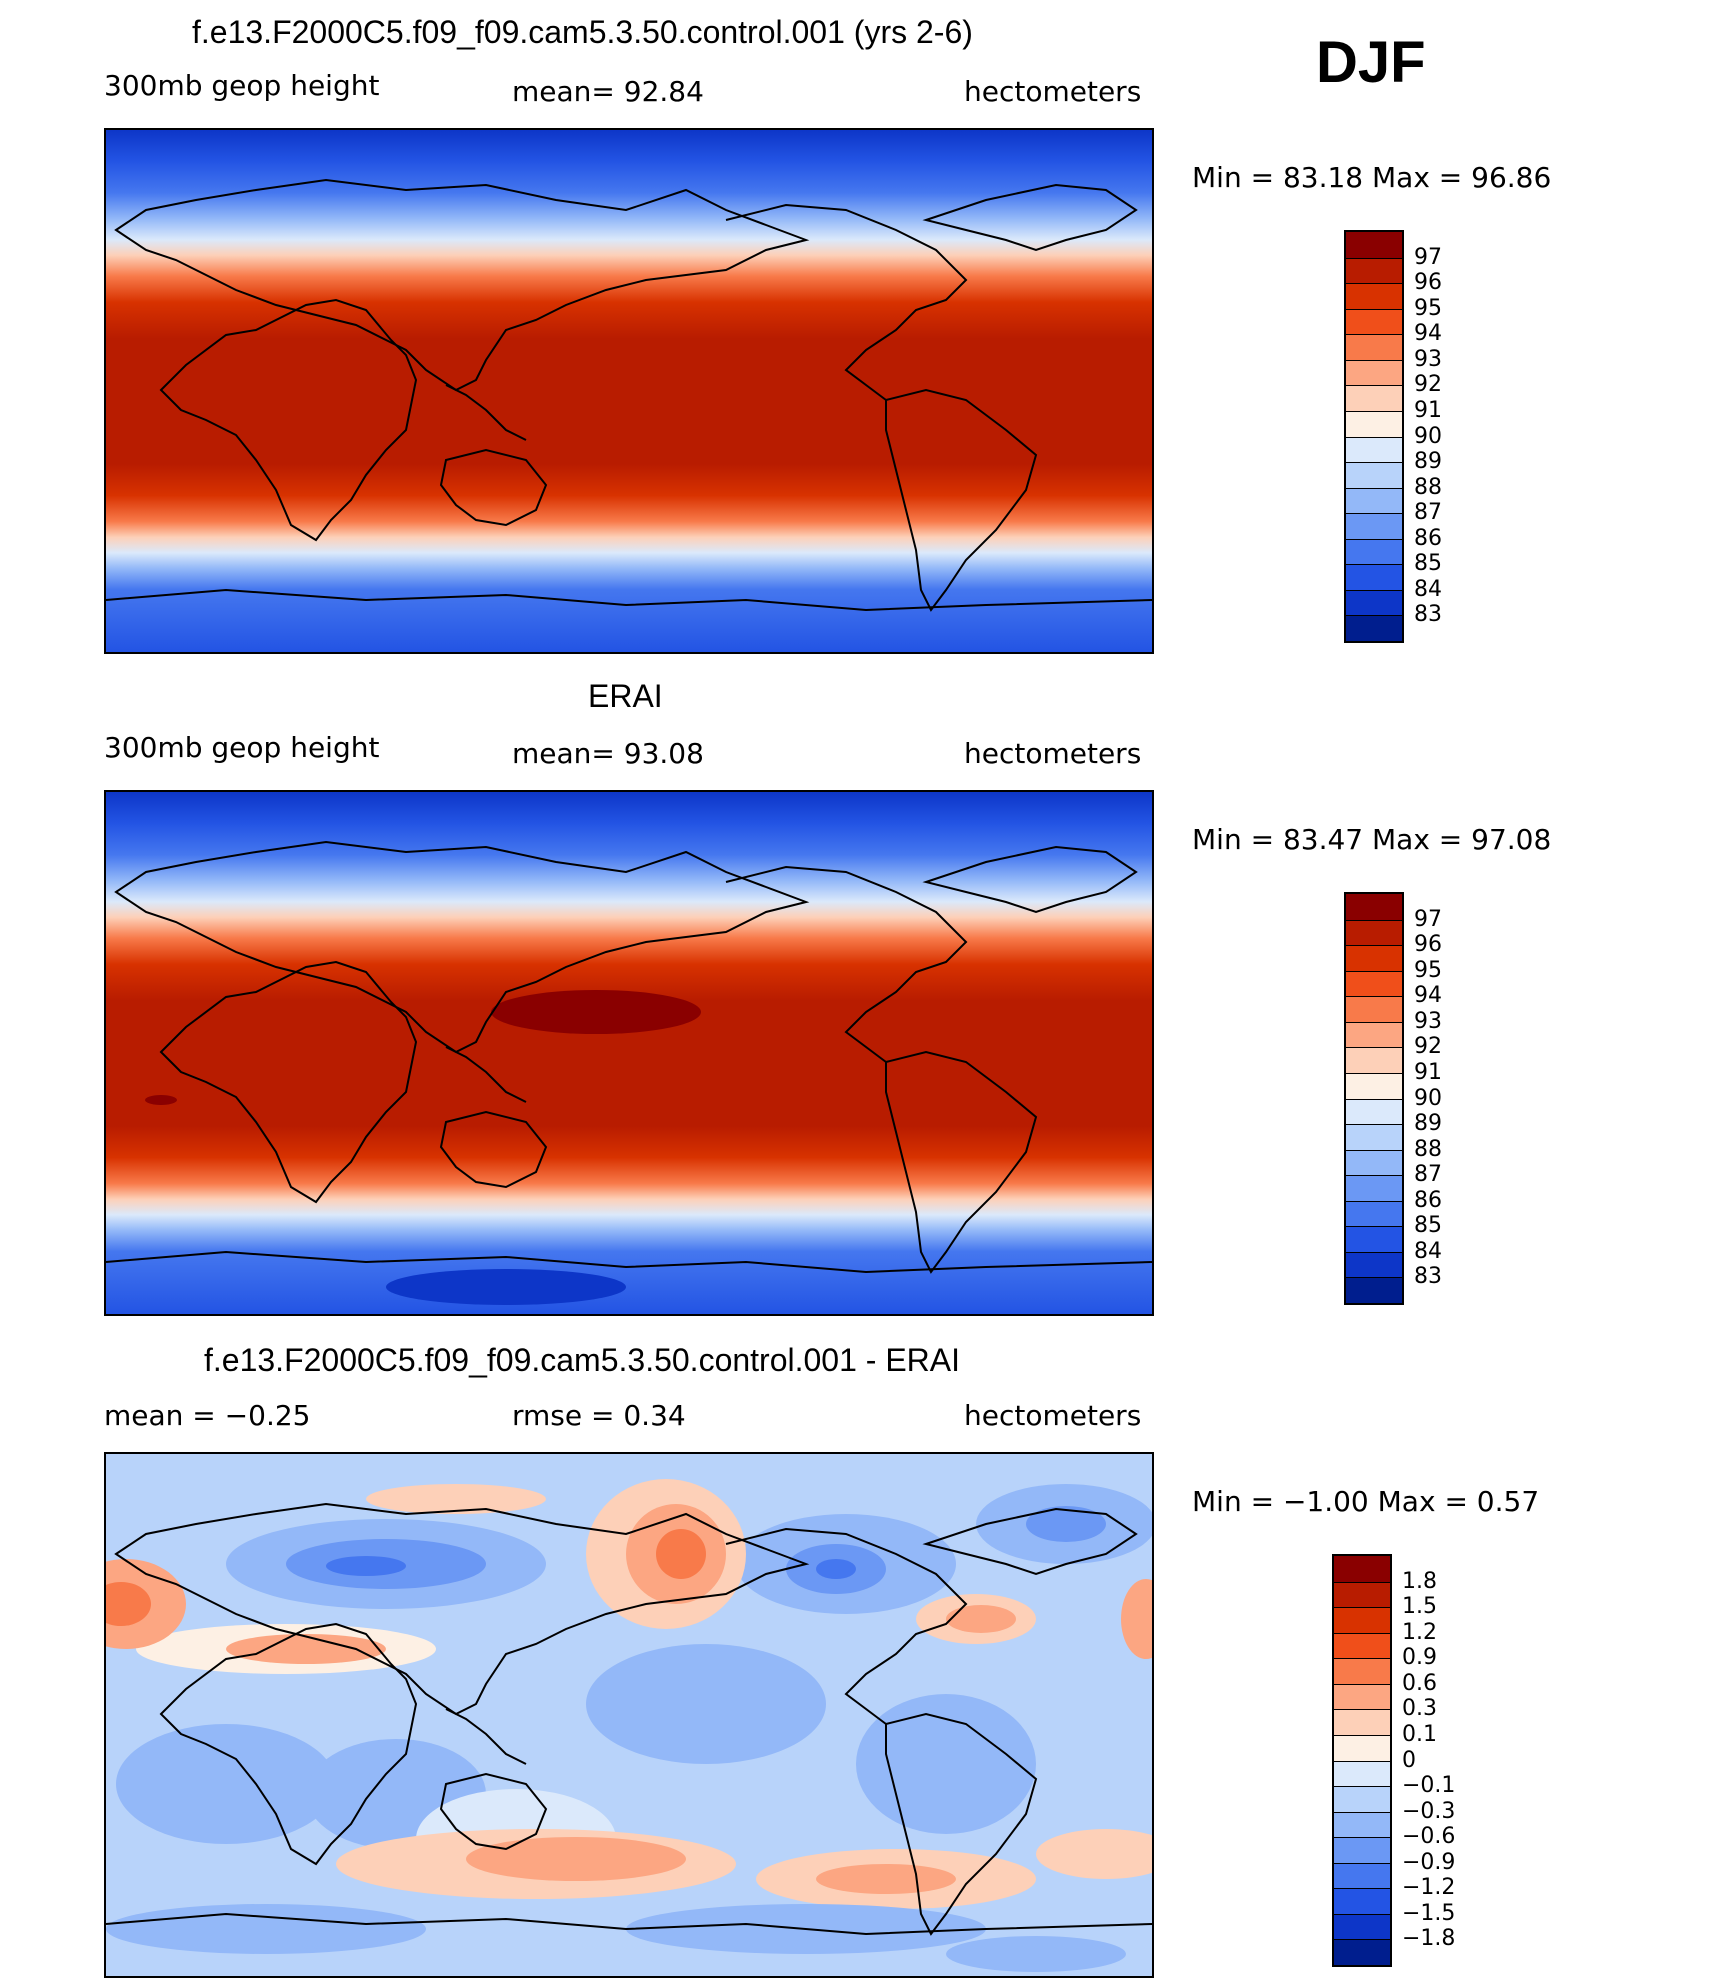 The height and width of the screenshot is (1978, 1710). What do you see at coordinates (1419, 1581) in the screenshot?
I see `colorbar-tick-label: 1.8` at bounding box center [1419, 1581].